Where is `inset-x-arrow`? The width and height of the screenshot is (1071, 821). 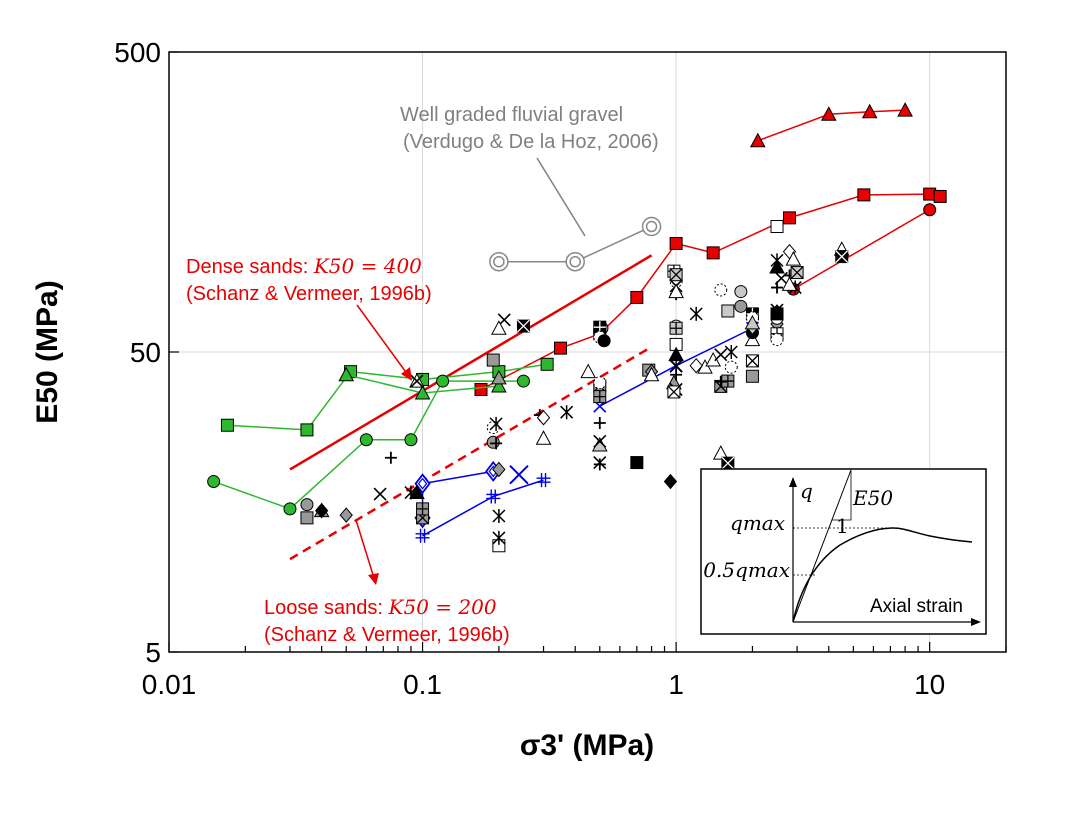
inset-x-arrow is located at coordinates (976, 622).